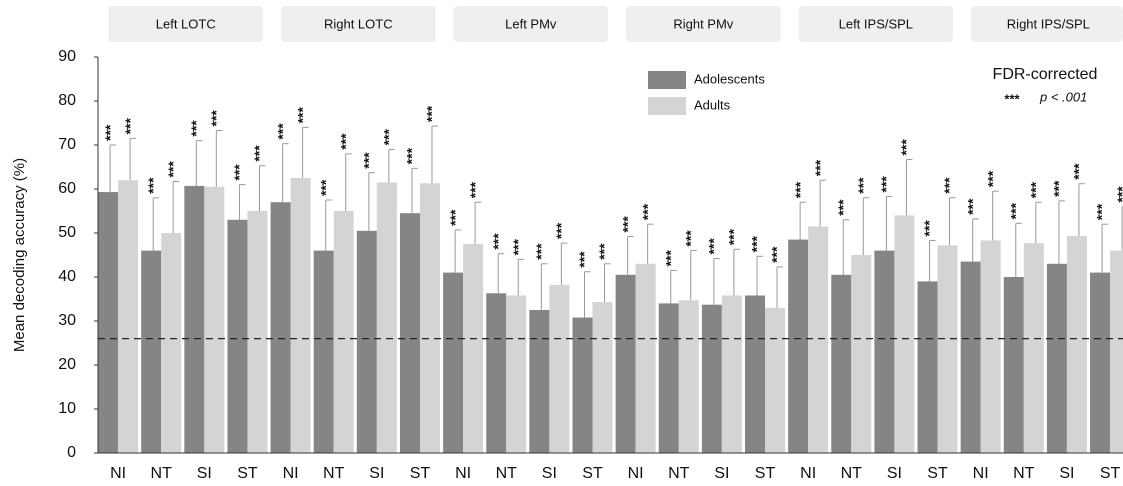 The image size is (1123, 486). I want to click on panel-label: Right LOTC, so click(358, 23).